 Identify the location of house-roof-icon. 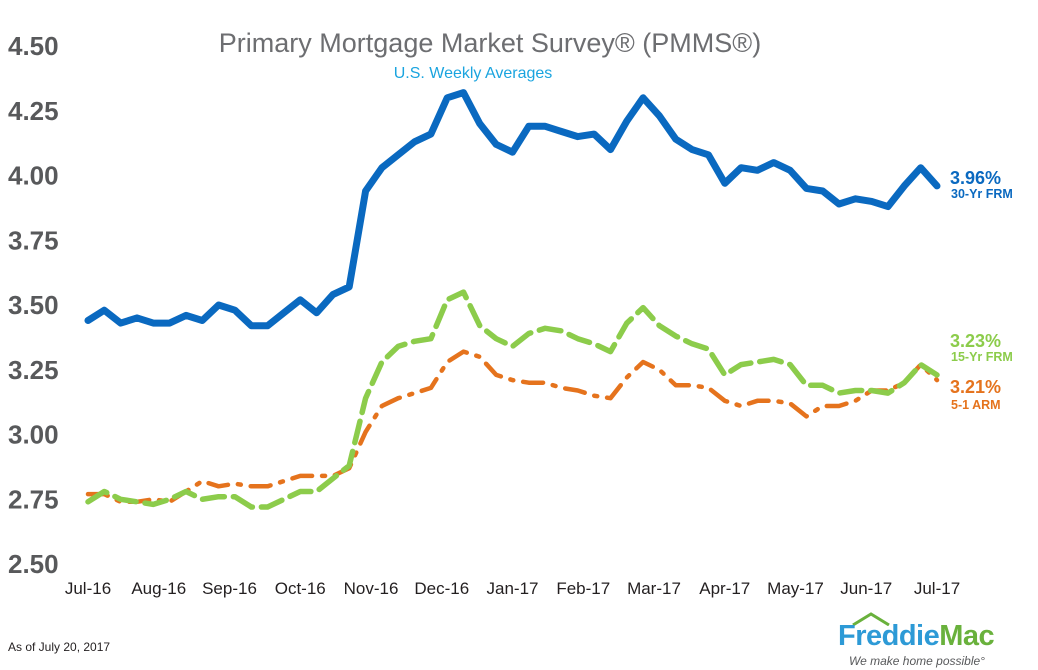
(871, 619).